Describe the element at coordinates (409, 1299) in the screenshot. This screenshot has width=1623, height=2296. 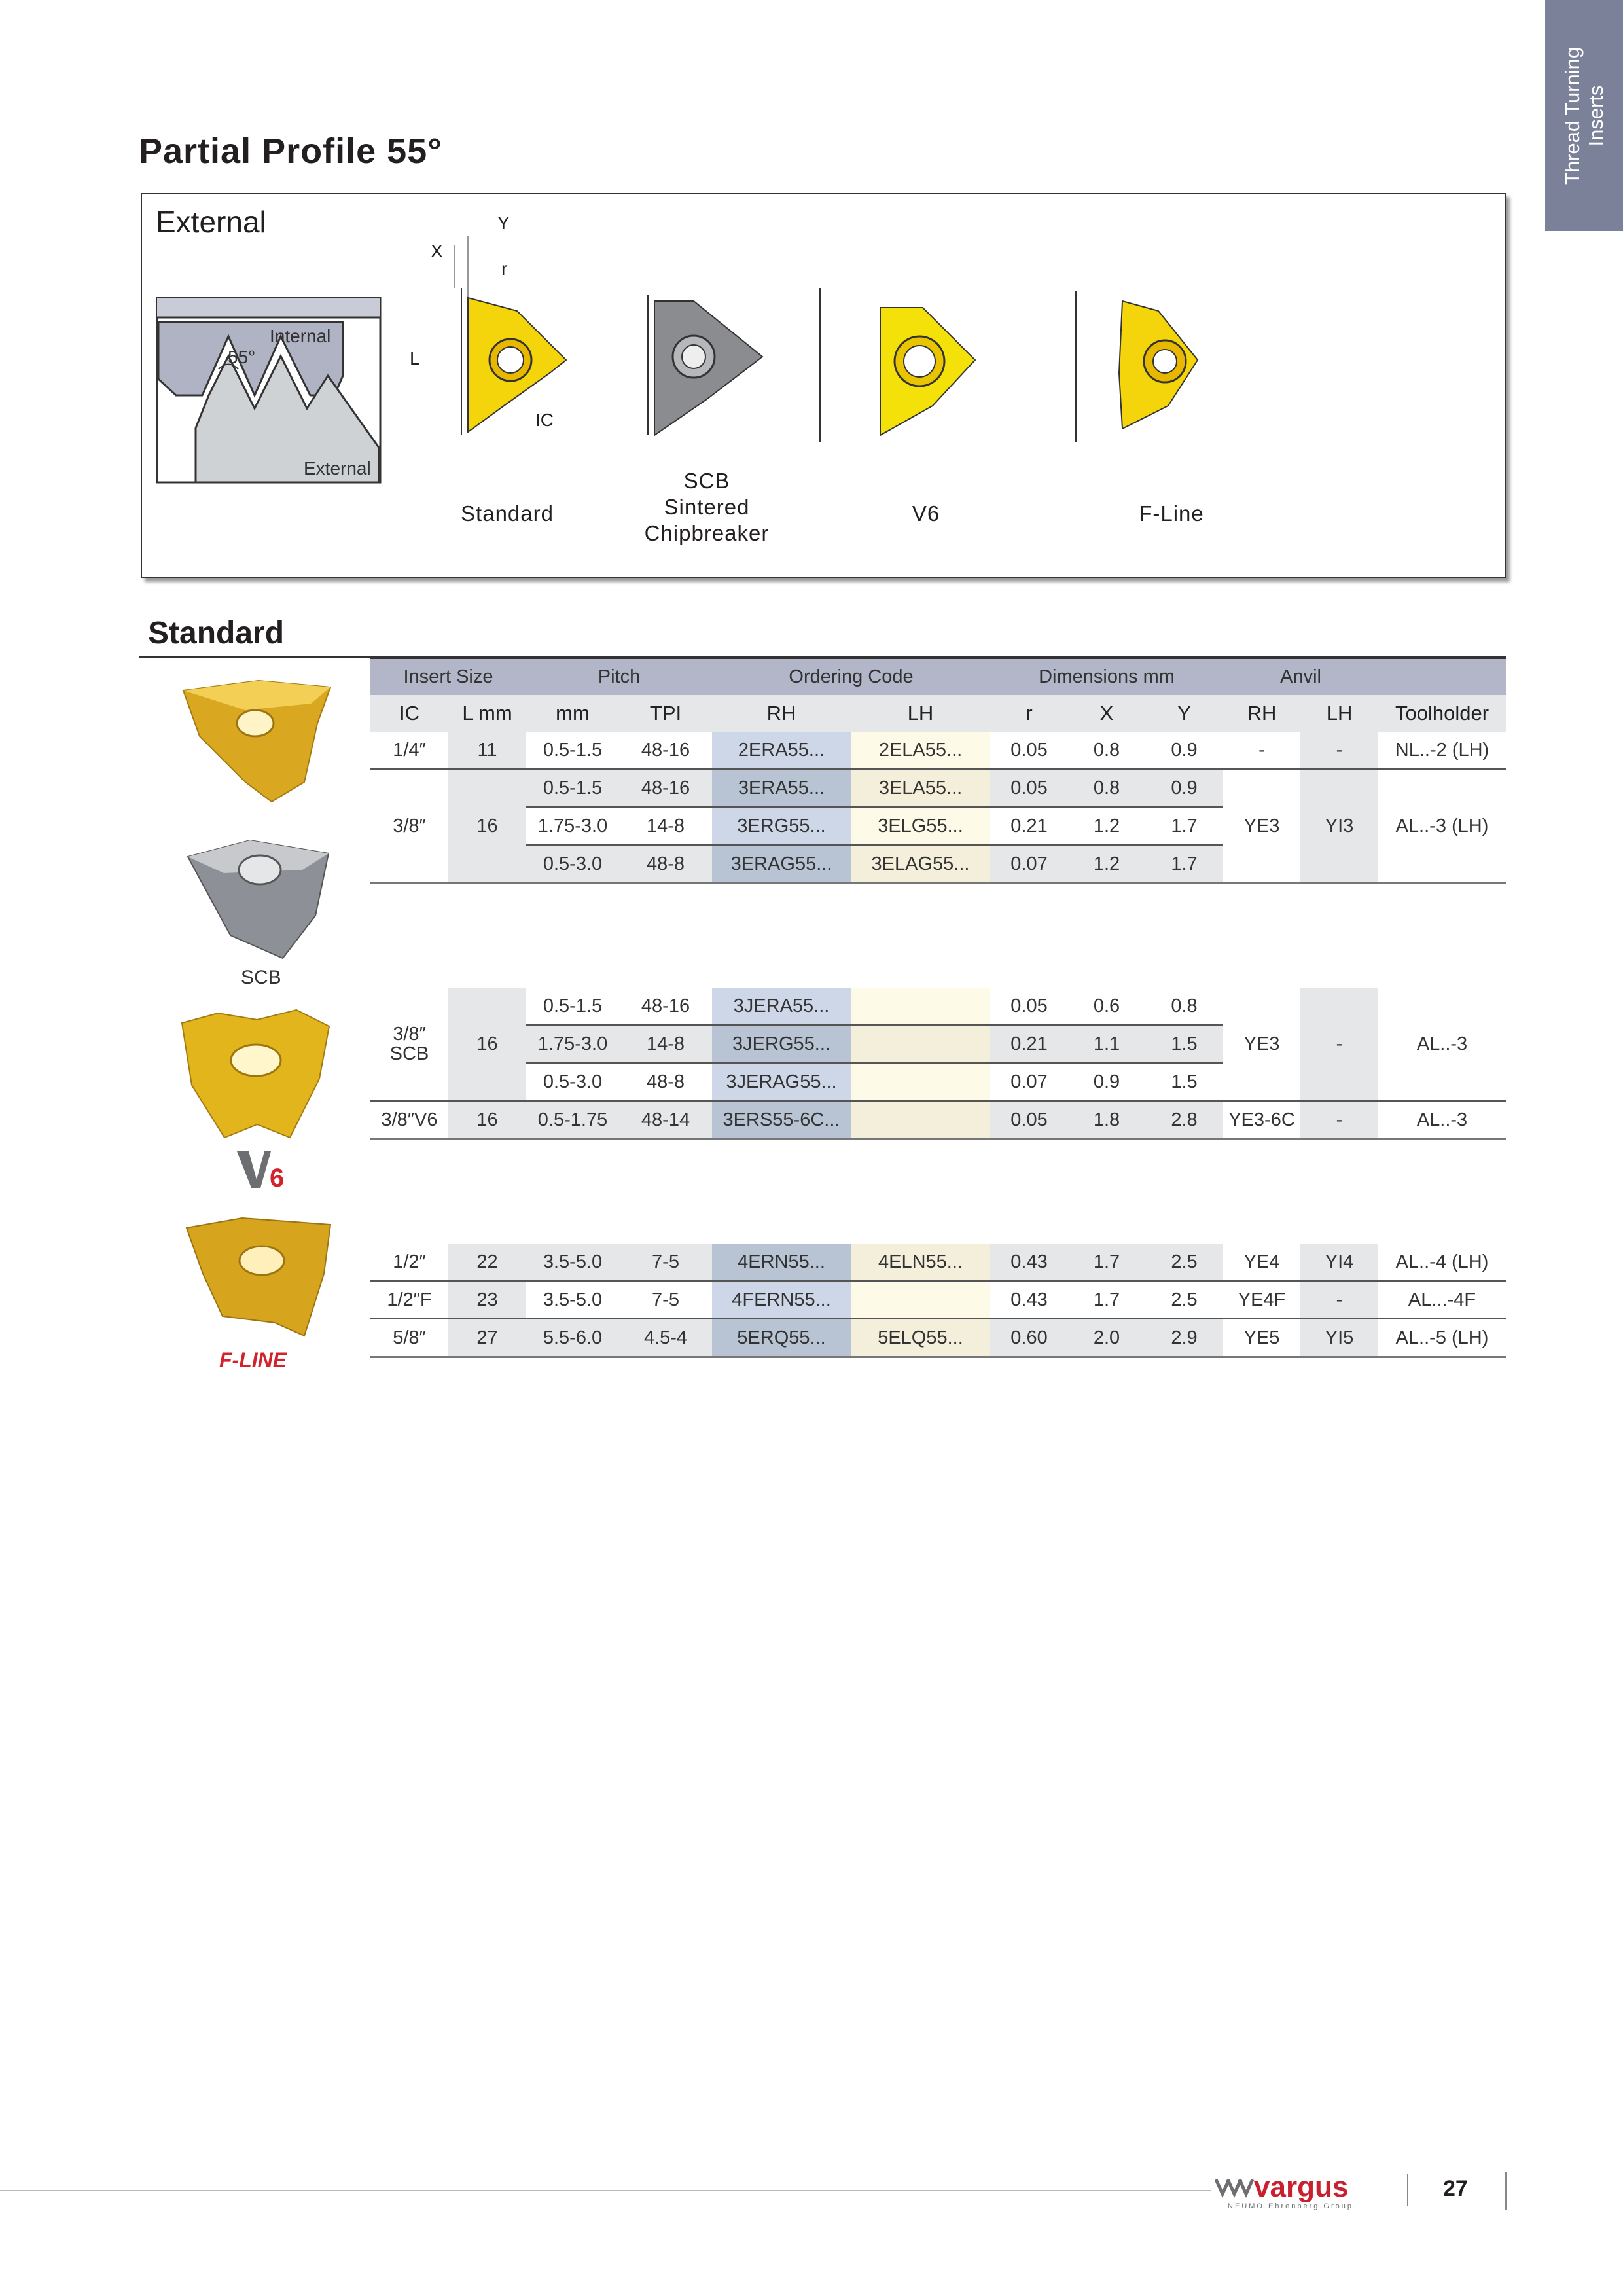
I see `insert-size-ic: 1/2″F` at that location.